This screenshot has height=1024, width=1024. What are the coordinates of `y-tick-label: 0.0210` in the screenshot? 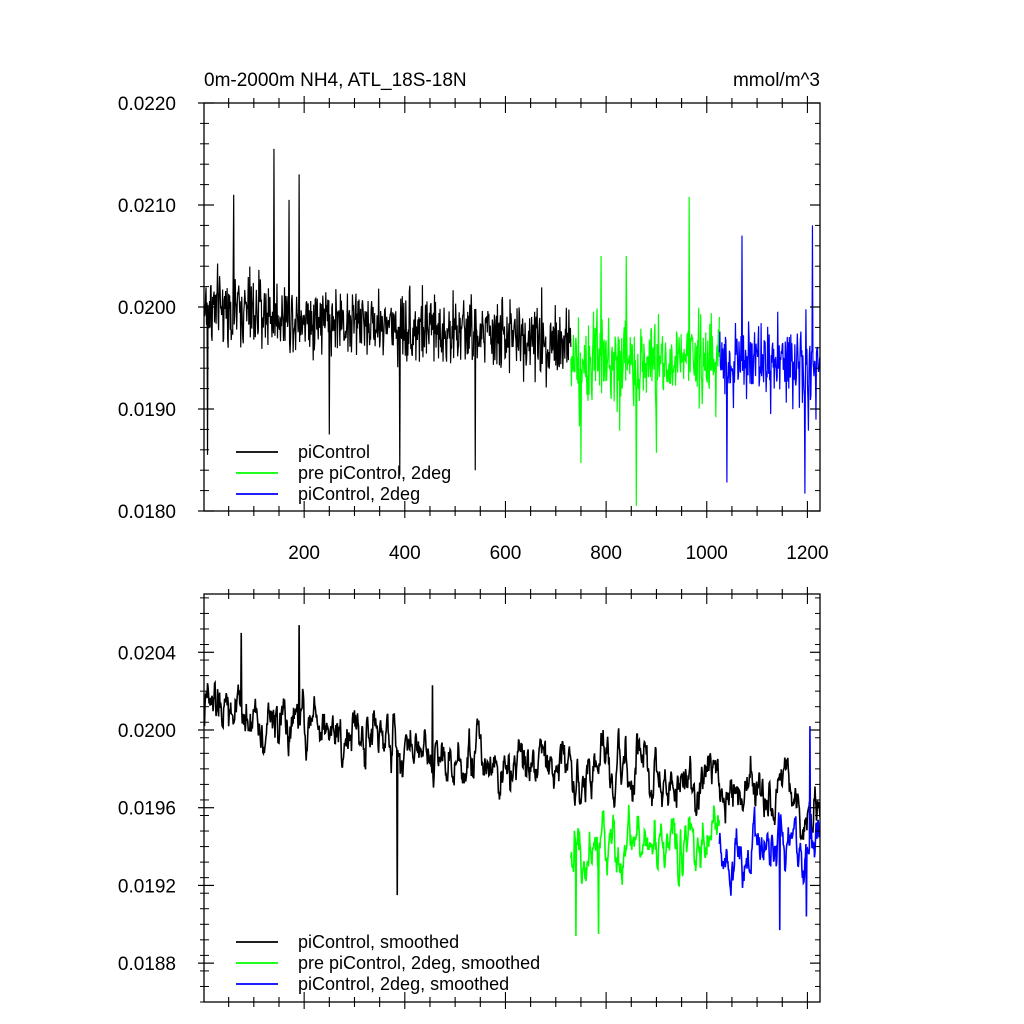 It's located at (147, 206).